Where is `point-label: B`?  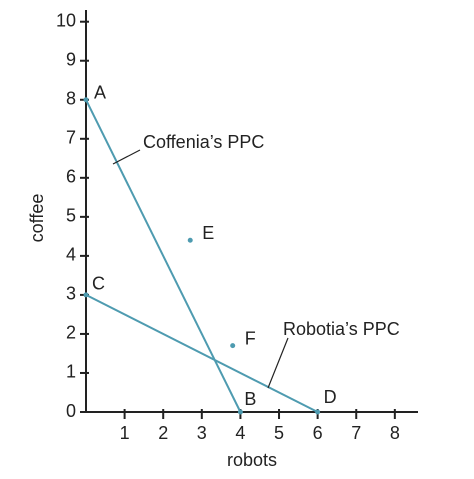
point-label: B is located at coordinates (250, 399).